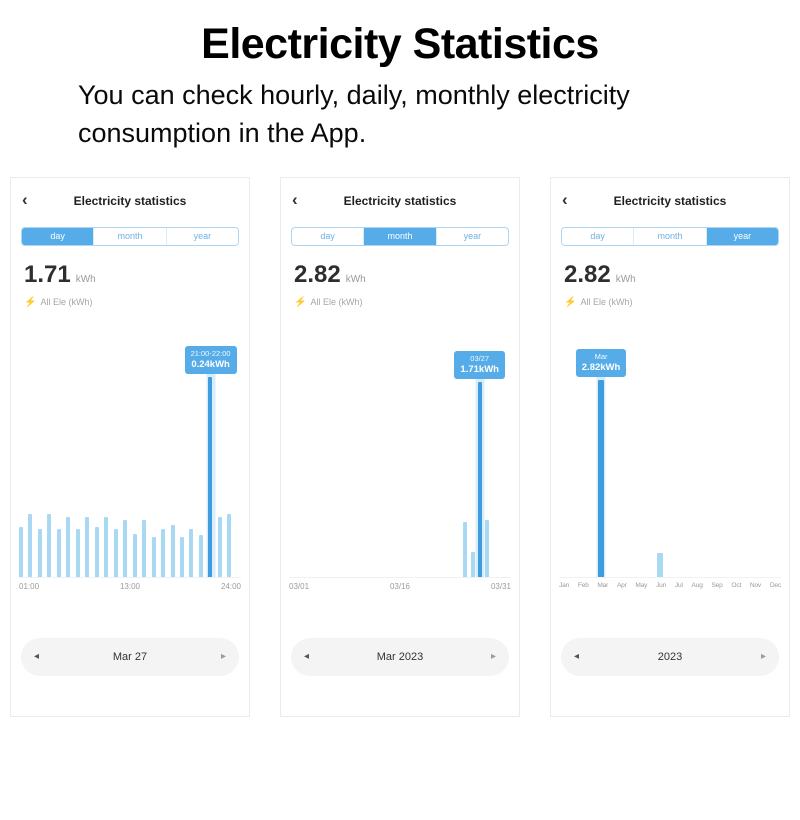 The width and height of the screenshot is (800, 820). What do you see at coordinates (500, 586) in the screenshot?
I see `x-axis-label: 03/31` at bounding box center [500, 586].